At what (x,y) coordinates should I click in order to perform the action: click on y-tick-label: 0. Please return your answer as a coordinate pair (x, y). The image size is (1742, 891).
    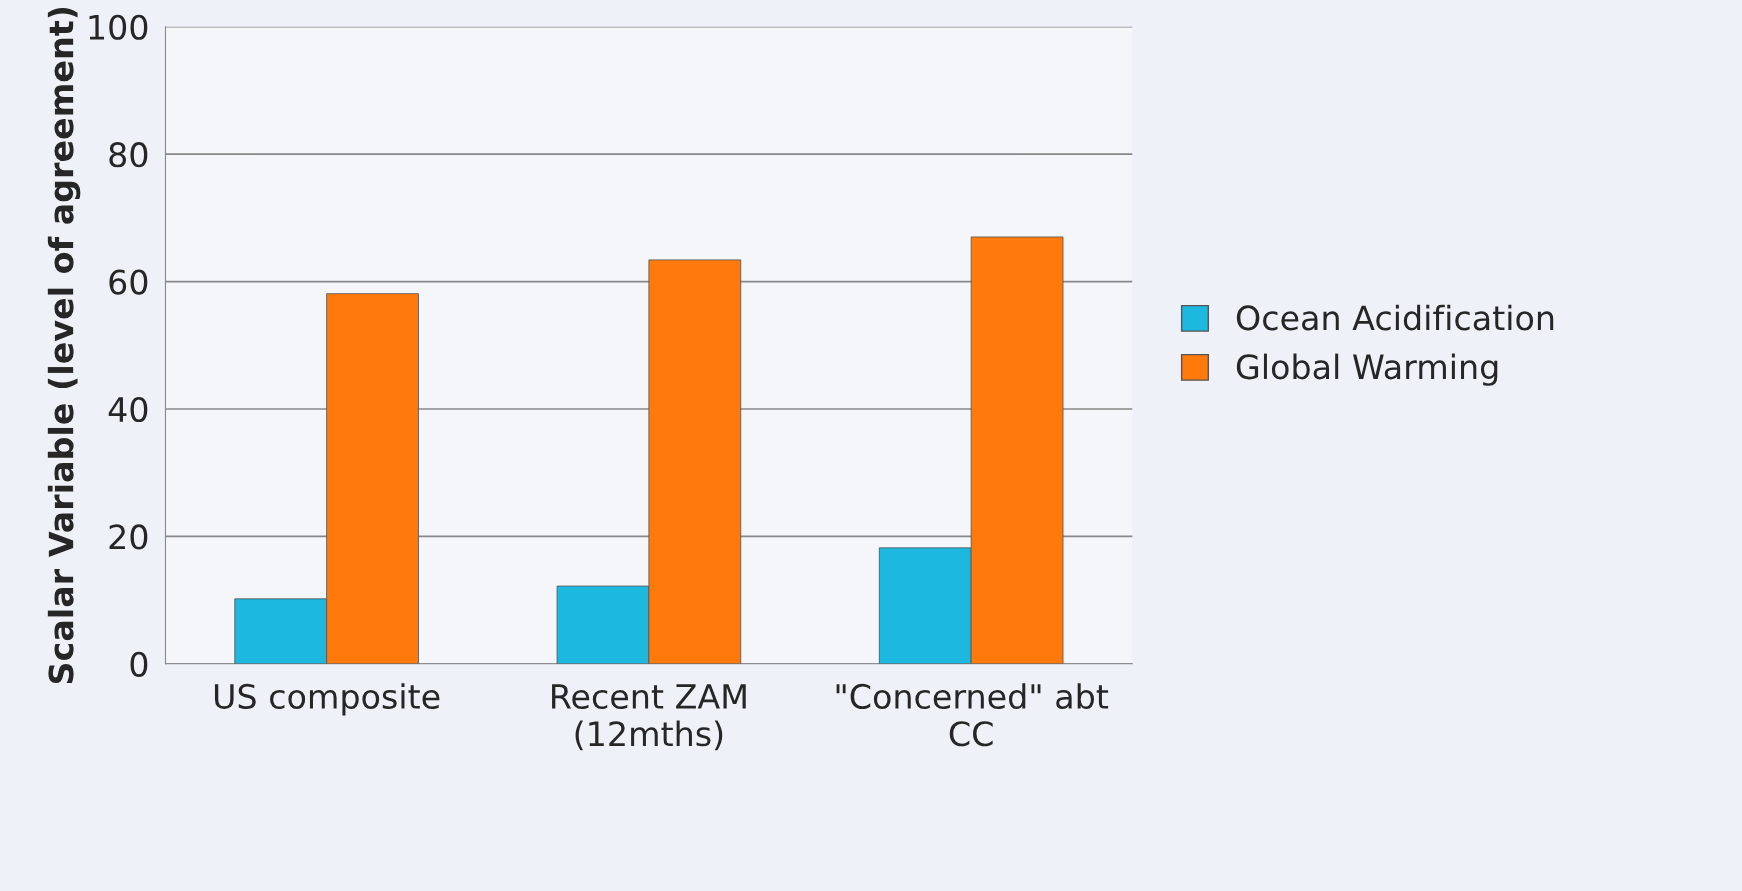
    Looking at the image, I should click on (139, 664).